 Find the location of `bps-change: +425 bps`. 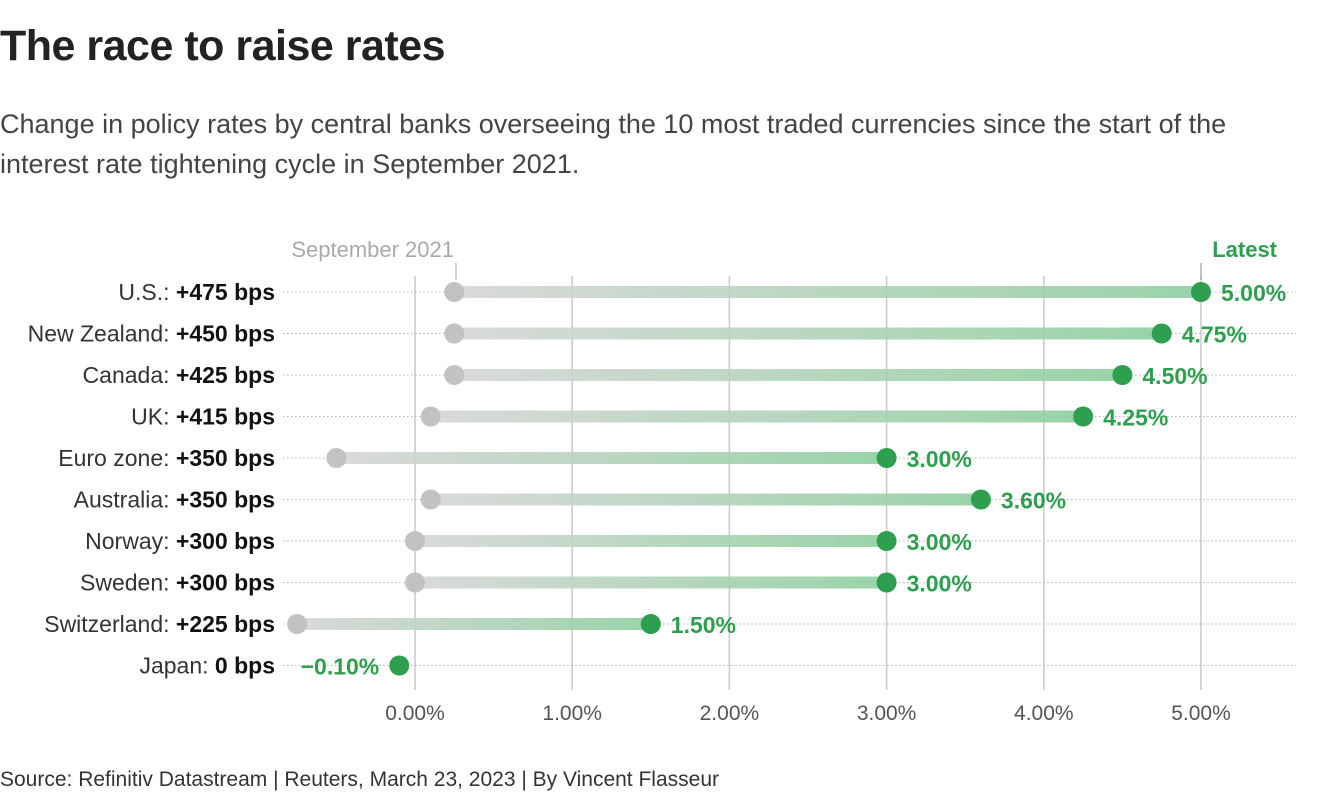

bps-change: +425 bps is located at coordinates (225, 375).